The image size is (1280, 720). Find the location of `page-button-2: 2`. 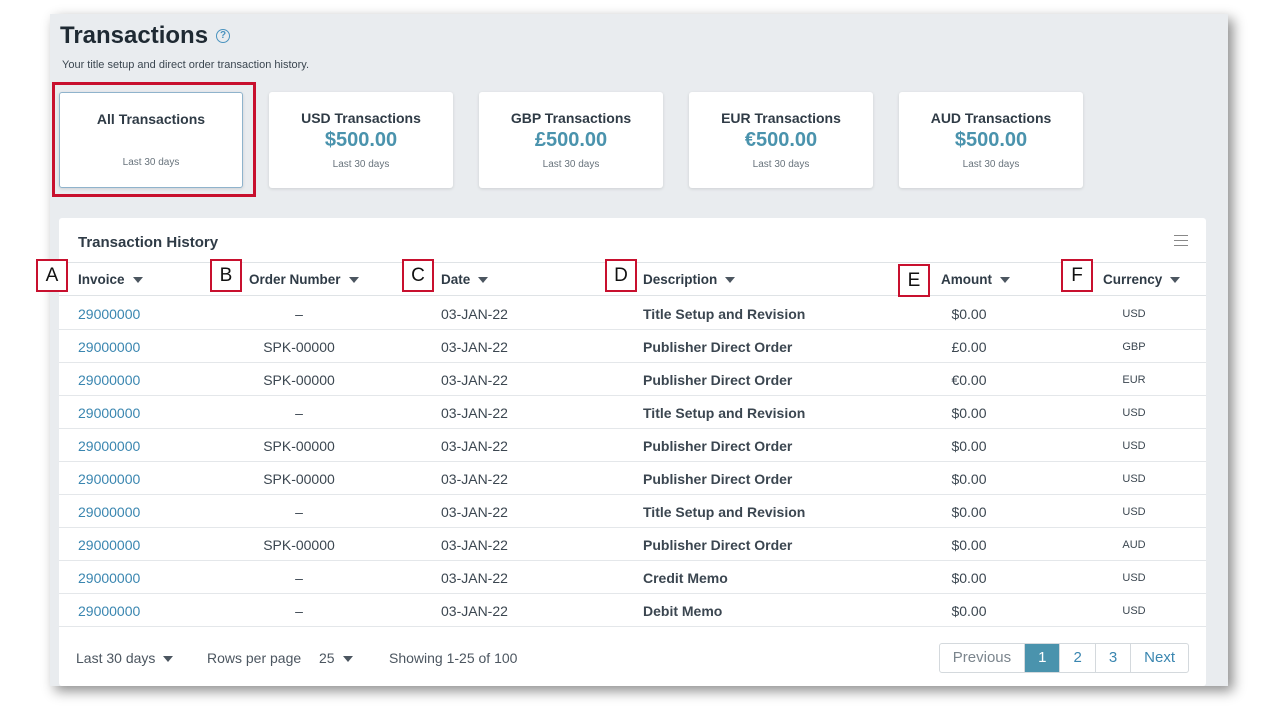

page-button-2: 2 is located at coordinates (1076, 658).